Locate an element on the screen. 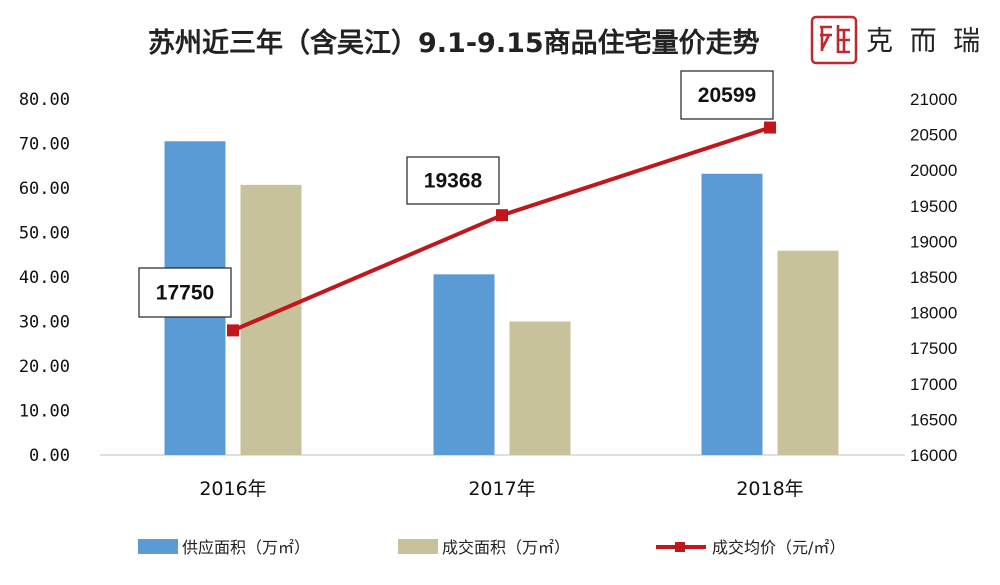 This screenshot has width=1000, height=585. brand-logo: 克 而 瑞 is located at coordinates (897, 40).